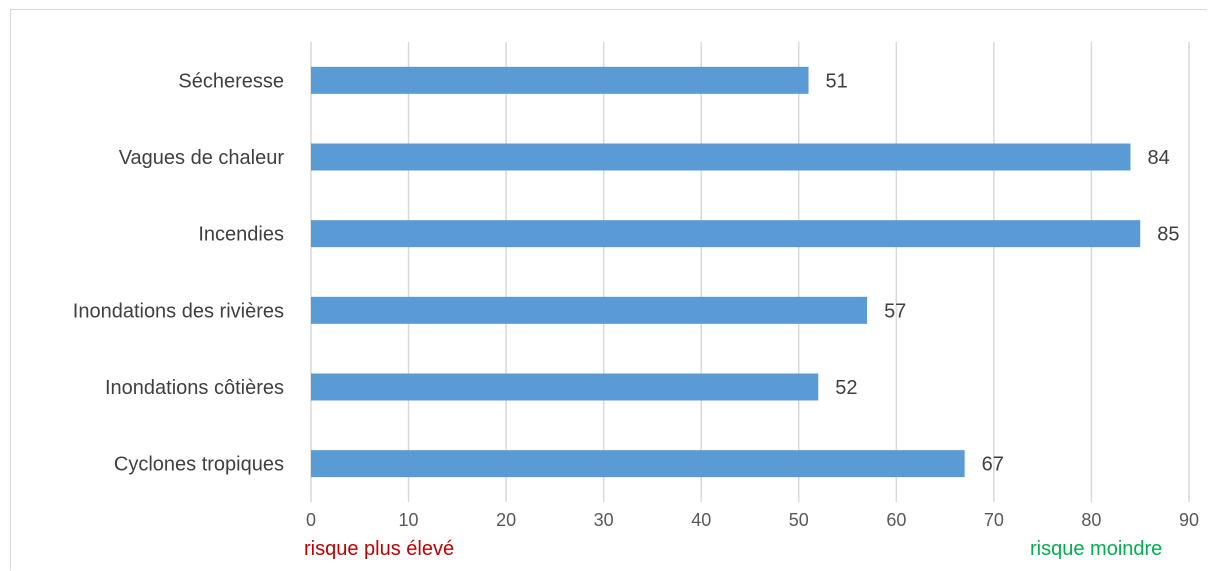 The width and height of the screenshot is (1208, 571). I want to click on x-tick-label-20: 20, so click(506, 520).